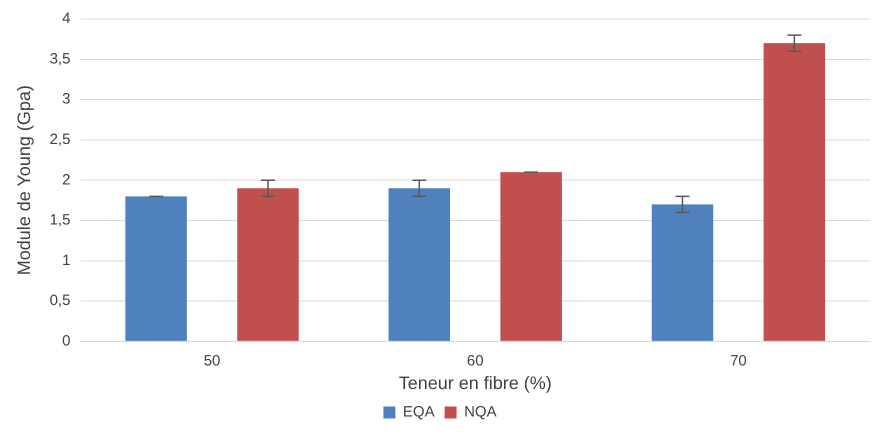 The height and width of the screenshot is (435, 890). I want to click on y-axis-title: Module de Young (Gpa), so click(24, 180).